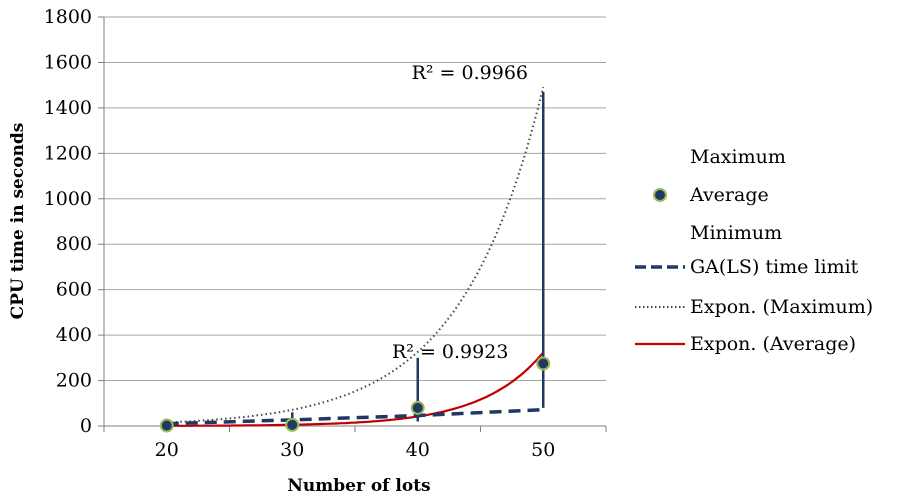 This screenshot has height=497, width=902. I want to click on y-tick-label: 1000, so click(68, 199).